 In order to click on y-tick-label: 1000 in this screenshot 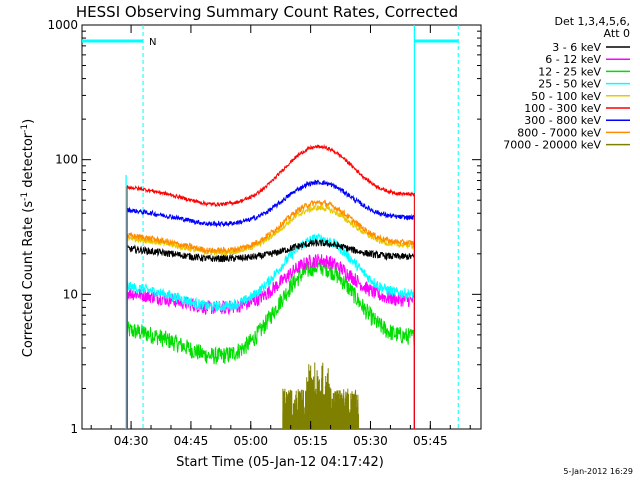, I will do `click(62, 25)`.